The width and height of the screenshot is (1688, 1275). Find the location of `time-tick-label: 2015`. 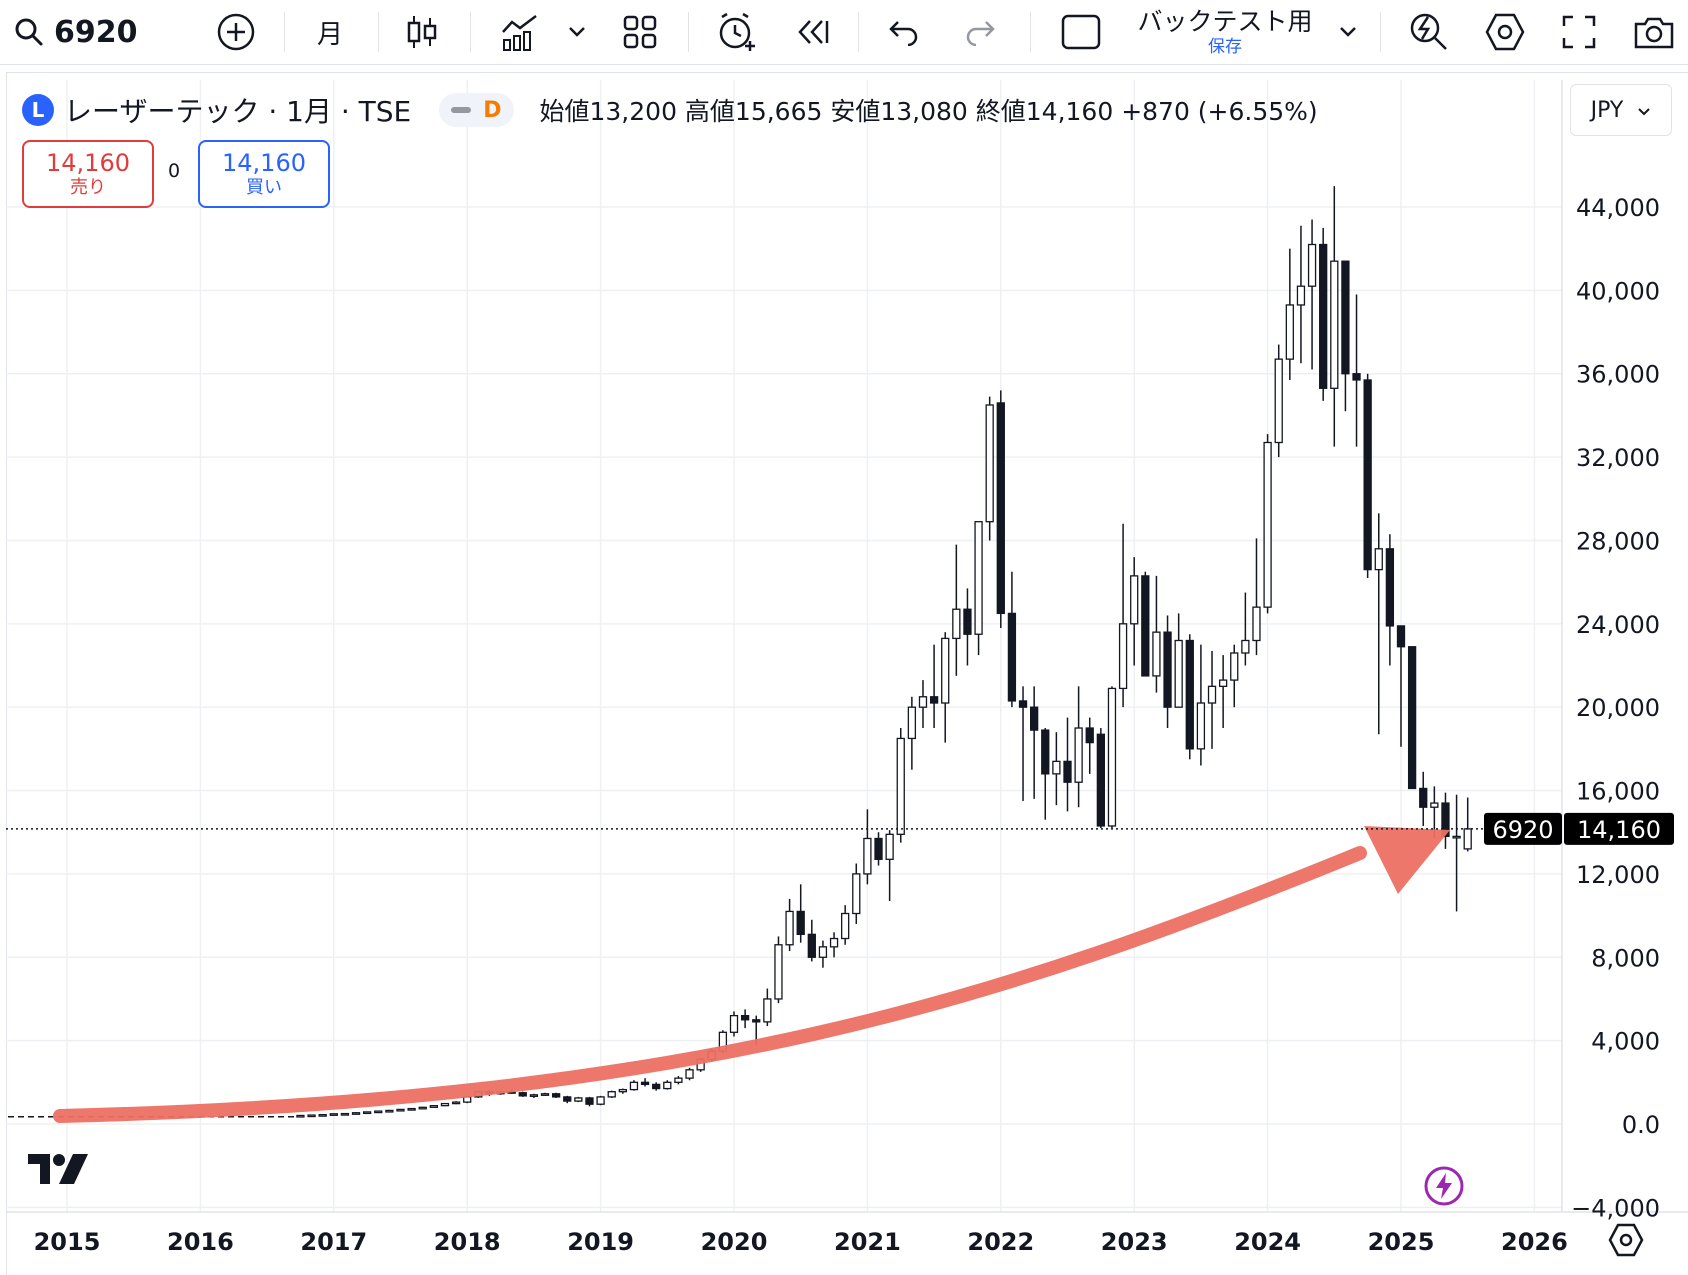

time-tick-label: 2015 is located at coordinates (67, 1242).